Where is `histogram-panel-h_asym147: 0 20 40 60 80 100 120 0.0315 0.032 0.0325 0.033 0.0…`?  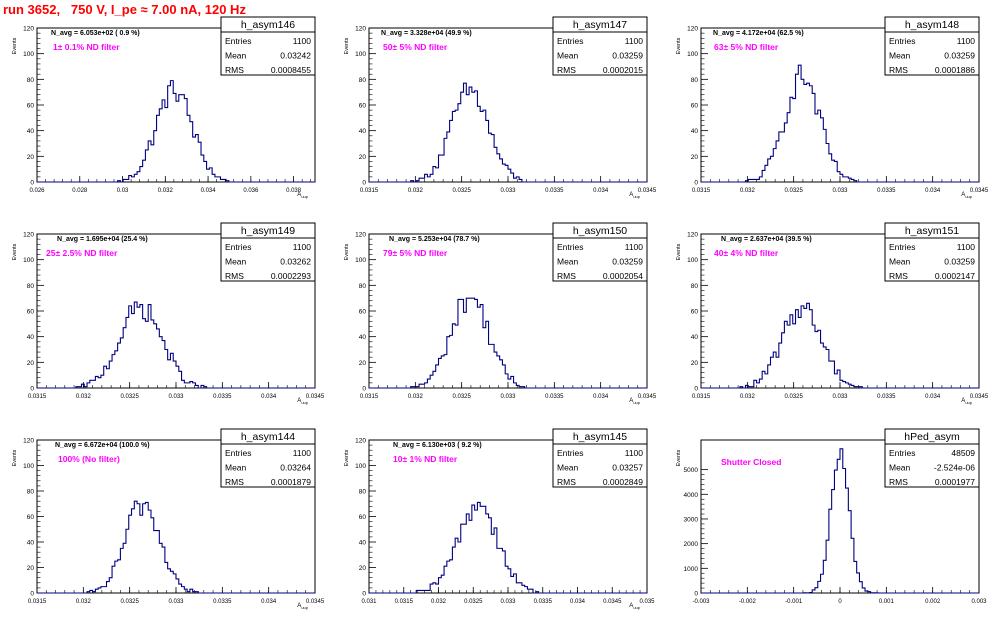 histogram-panel-h_asym147: 0 20 40 60 80 100 120 0.0315 0.032 0.0325 0.033 0.0… is located at coordinates (500, 107).